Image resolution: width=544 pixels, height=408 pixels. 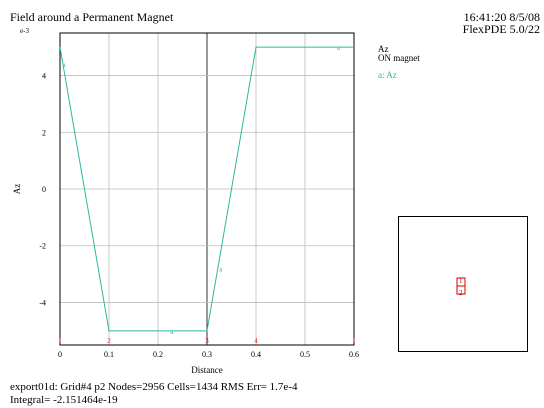 What do you see at coordinates (60, 354) in the screenshot?
I see `x-tick-label: 0` at bounding box center [60, 354].